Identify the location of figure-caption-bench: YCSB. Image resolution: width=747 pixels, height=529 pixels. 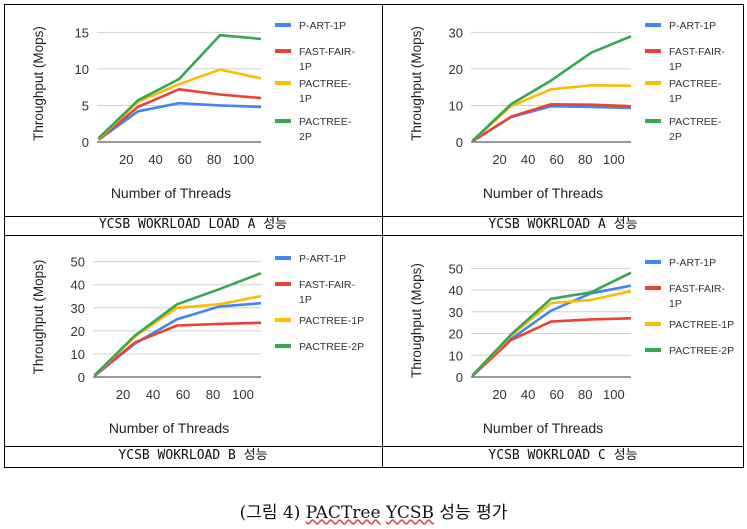
(410, 513).